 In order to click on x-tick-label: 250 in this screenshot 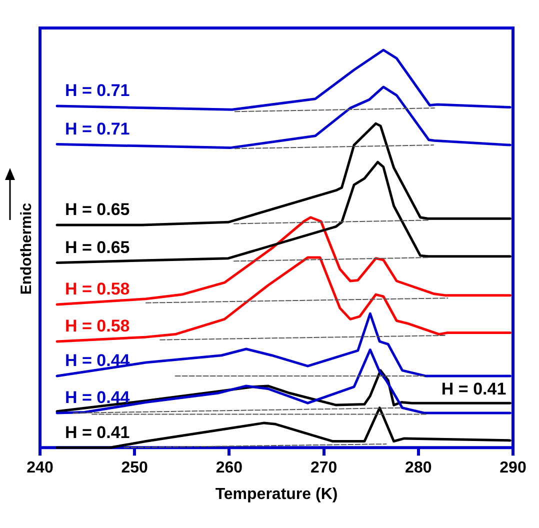, I will do `click(134, 468)`.